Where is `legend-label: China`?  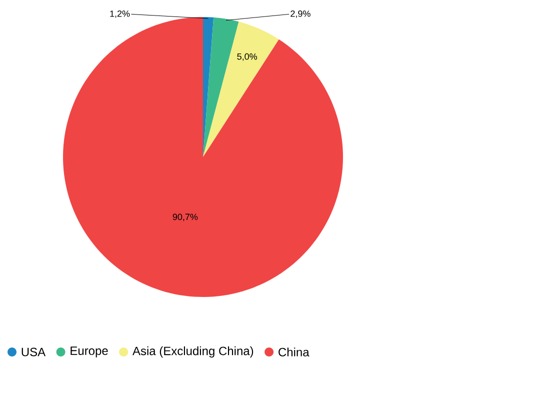 legend-label: China is located at coordinates (294, 352).